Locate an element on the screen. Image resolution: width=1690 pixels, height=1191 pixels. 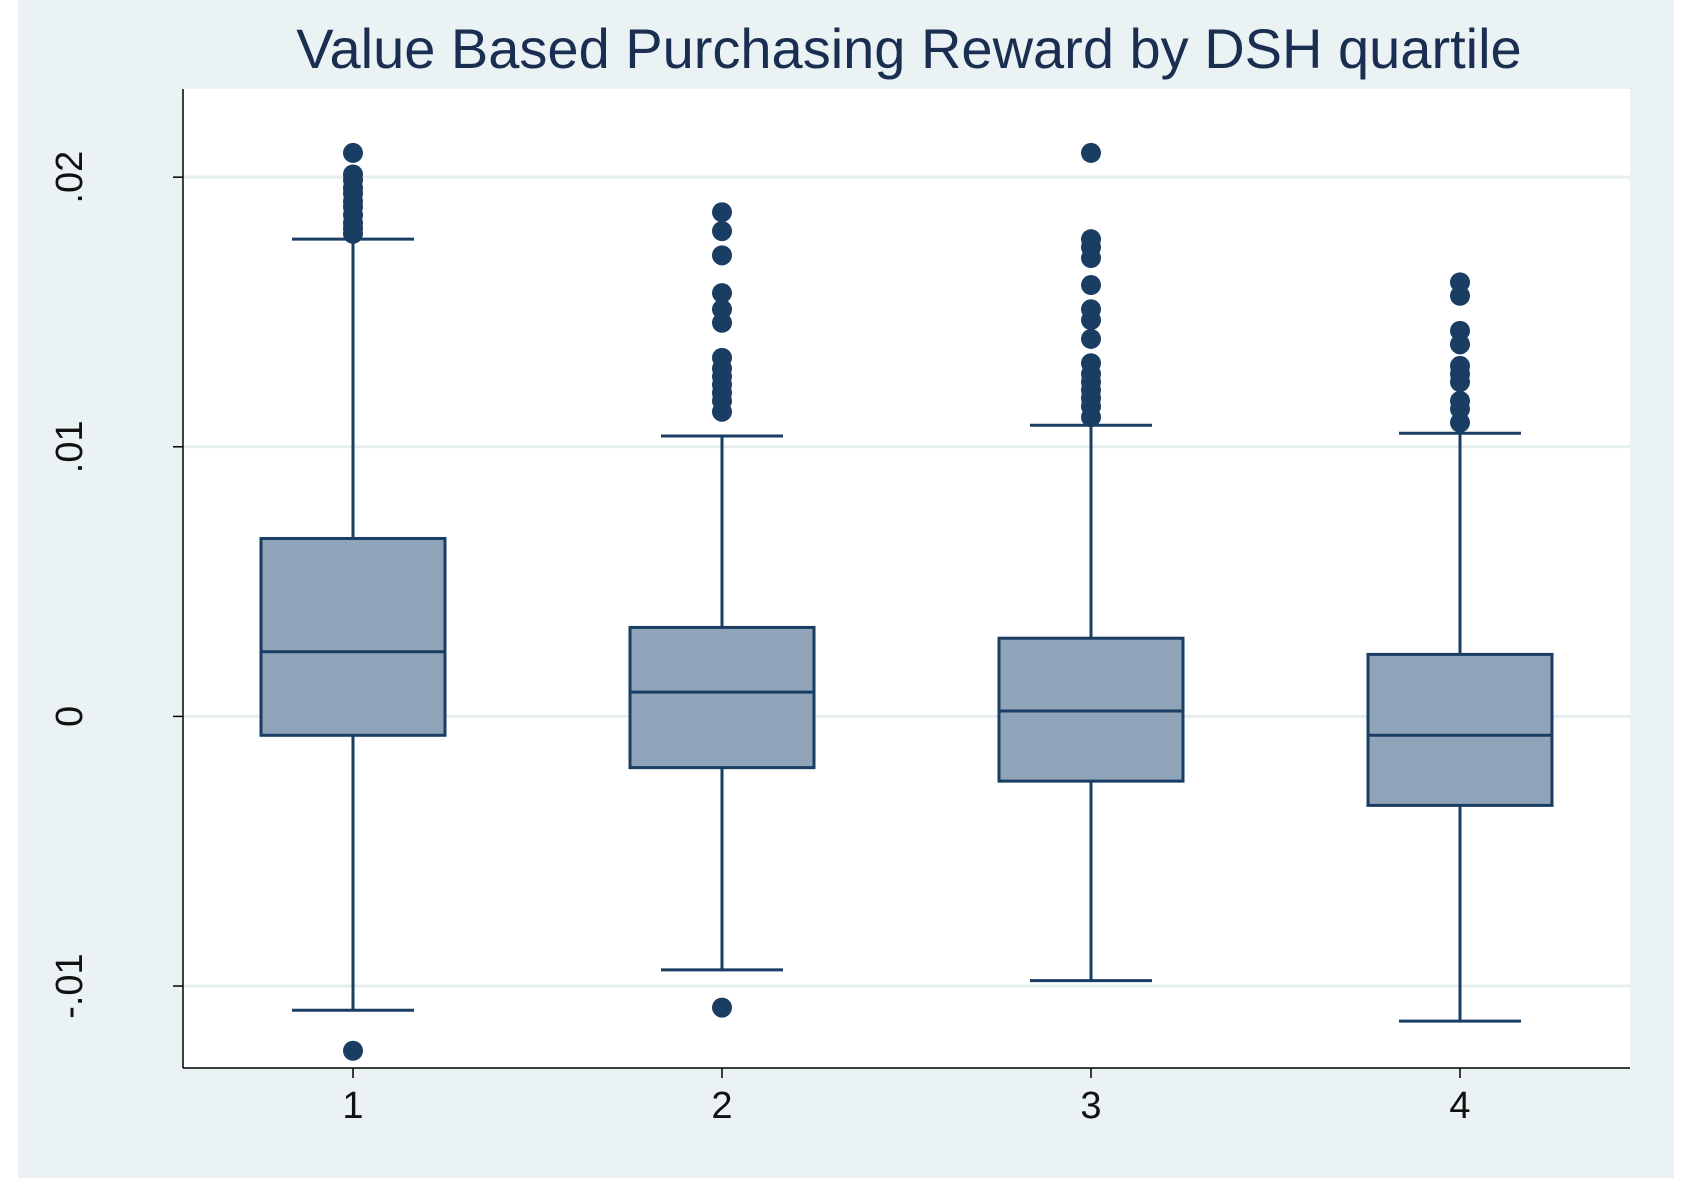
y-tick-label: .02 is located at coordinates (70, 177).